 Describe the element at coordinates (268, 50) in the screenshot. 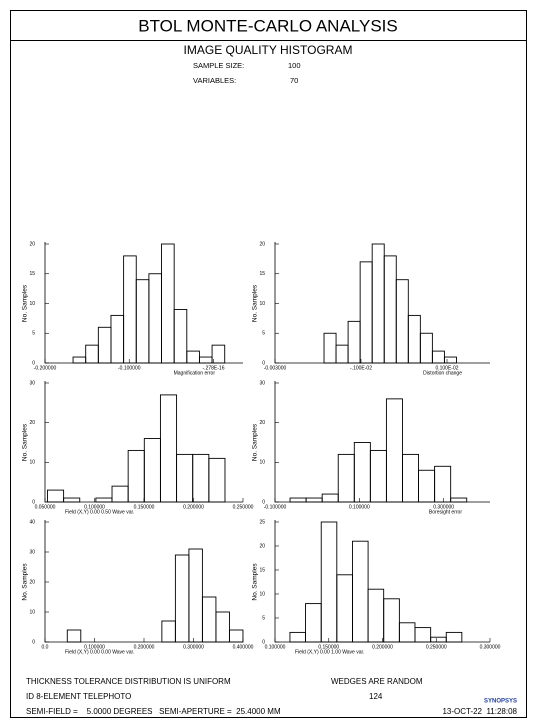

I see `report-subtitle: IMAGE QUALITY HISTOGRAM` at that location.